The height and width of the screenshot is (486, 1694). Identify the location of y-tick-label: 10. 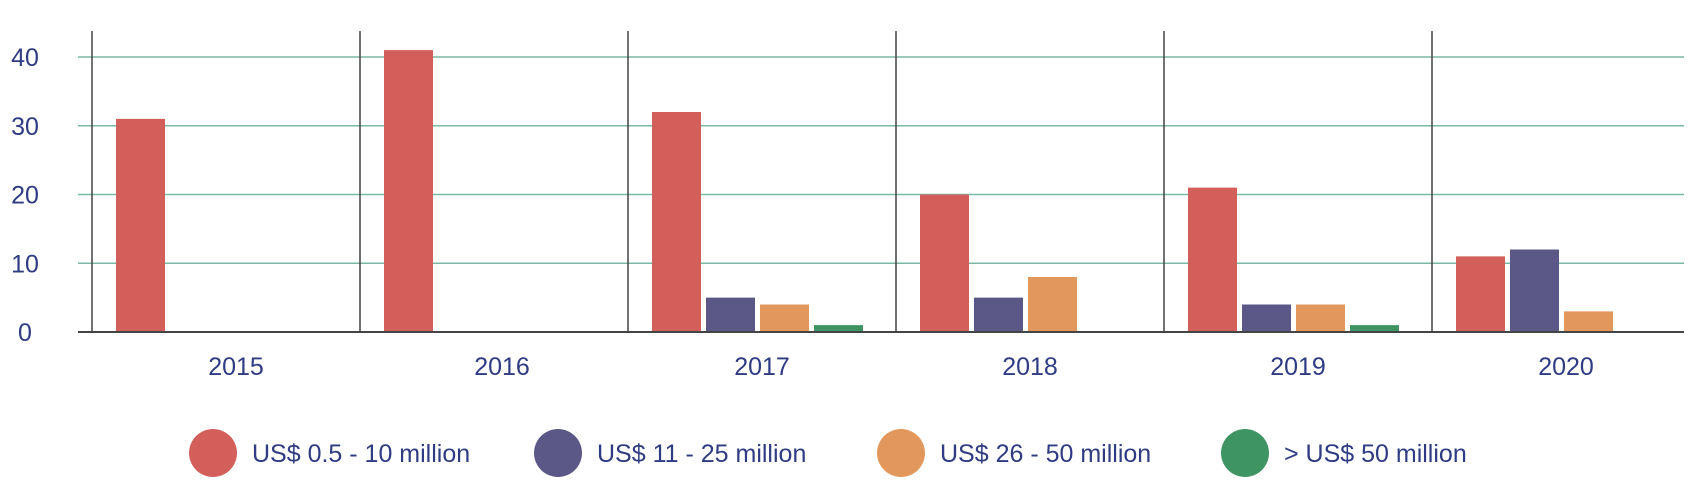
(25, 264).